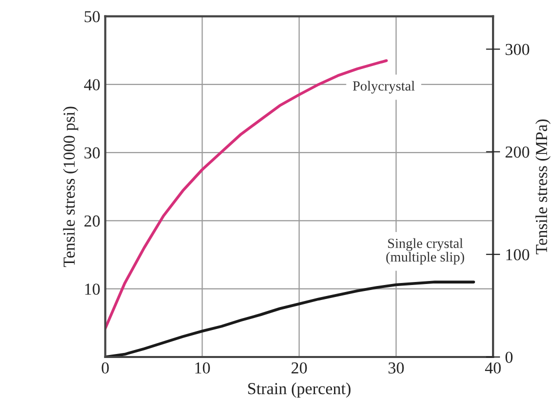 The image size is (554, 408). I want to click on series-label: Polycrystal, so click(383, 87).